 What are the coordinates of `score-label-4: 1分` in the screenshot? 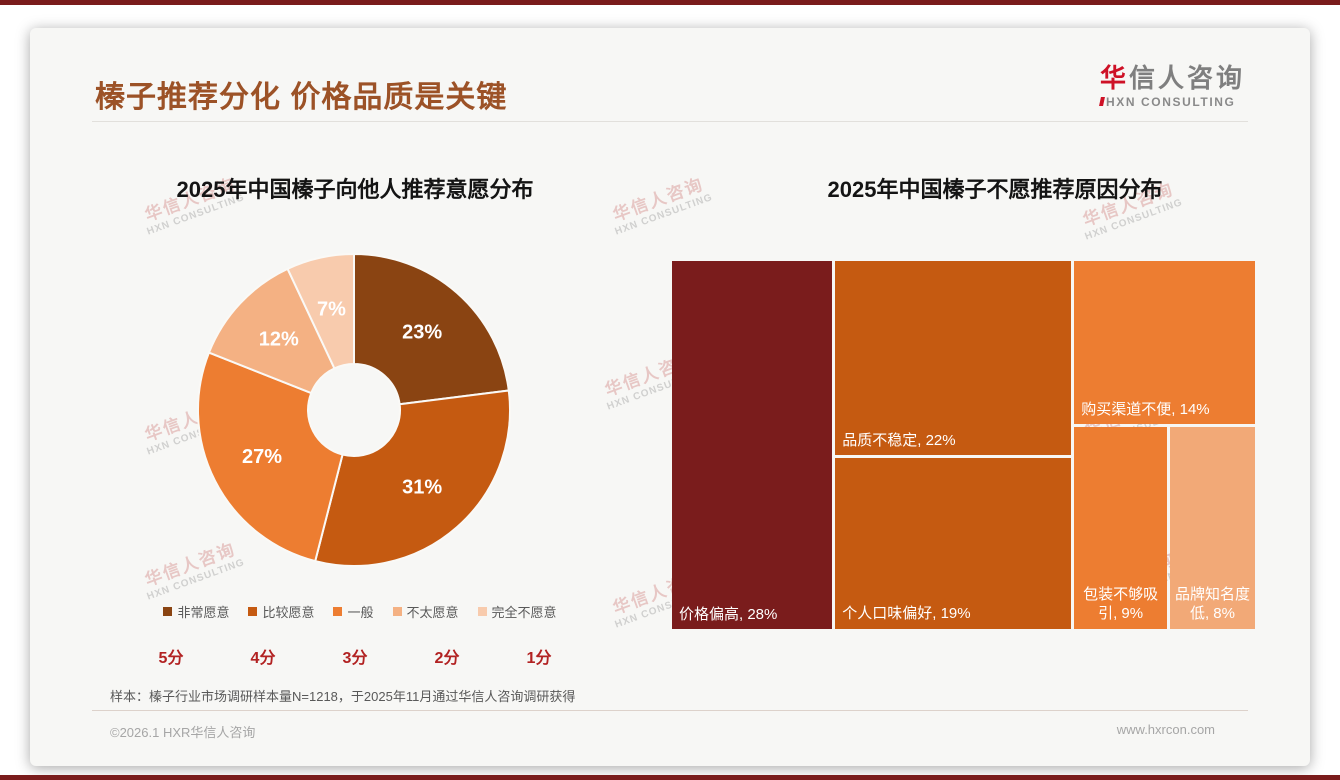 It's located at (539, 658).